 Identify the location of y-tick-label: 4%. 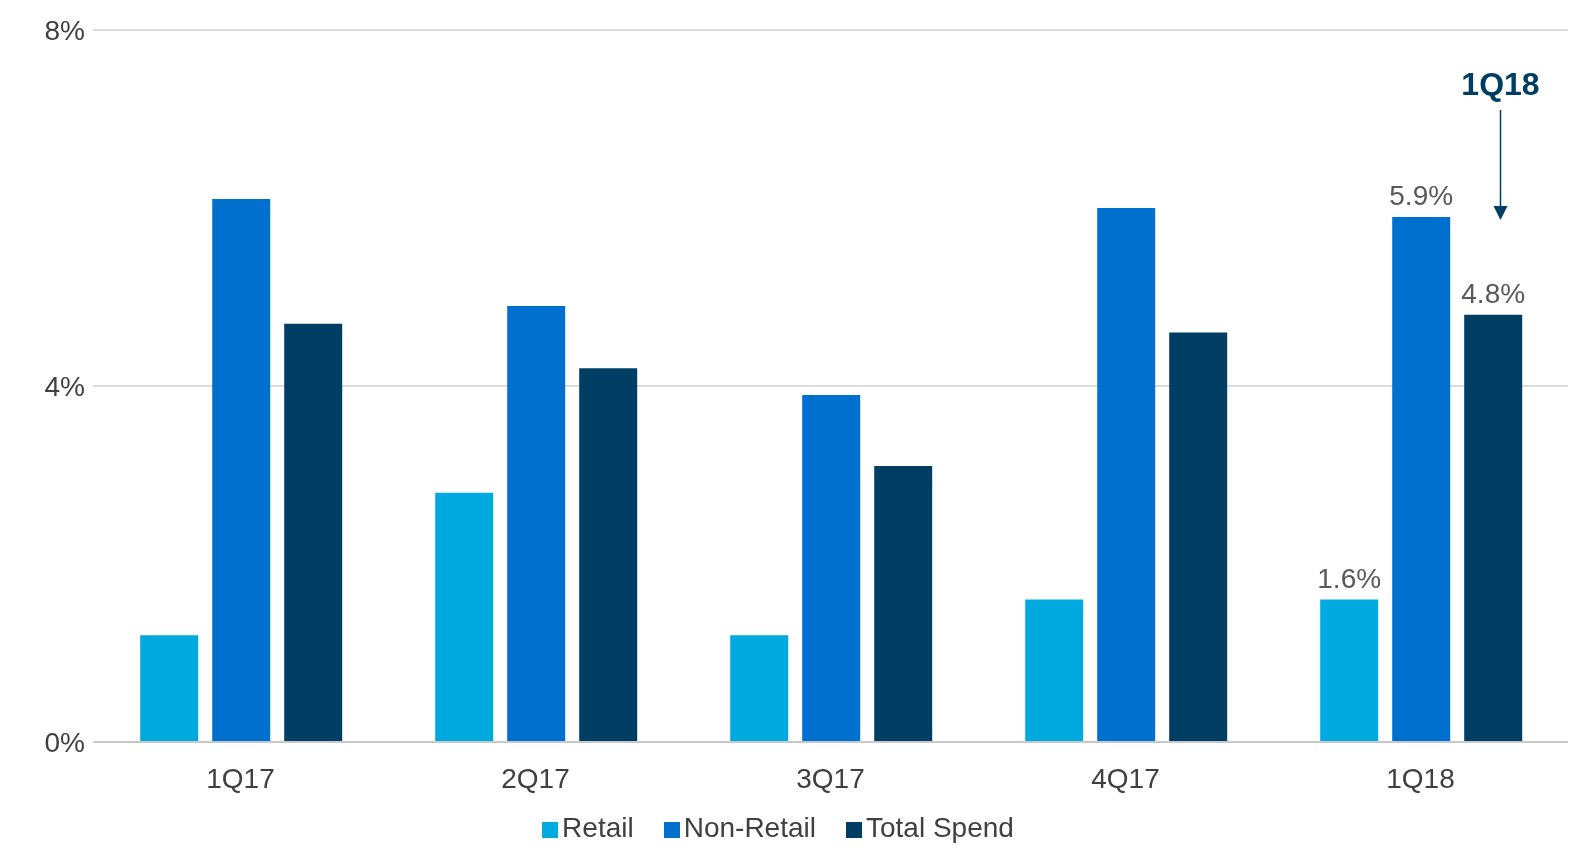
(64, 386).